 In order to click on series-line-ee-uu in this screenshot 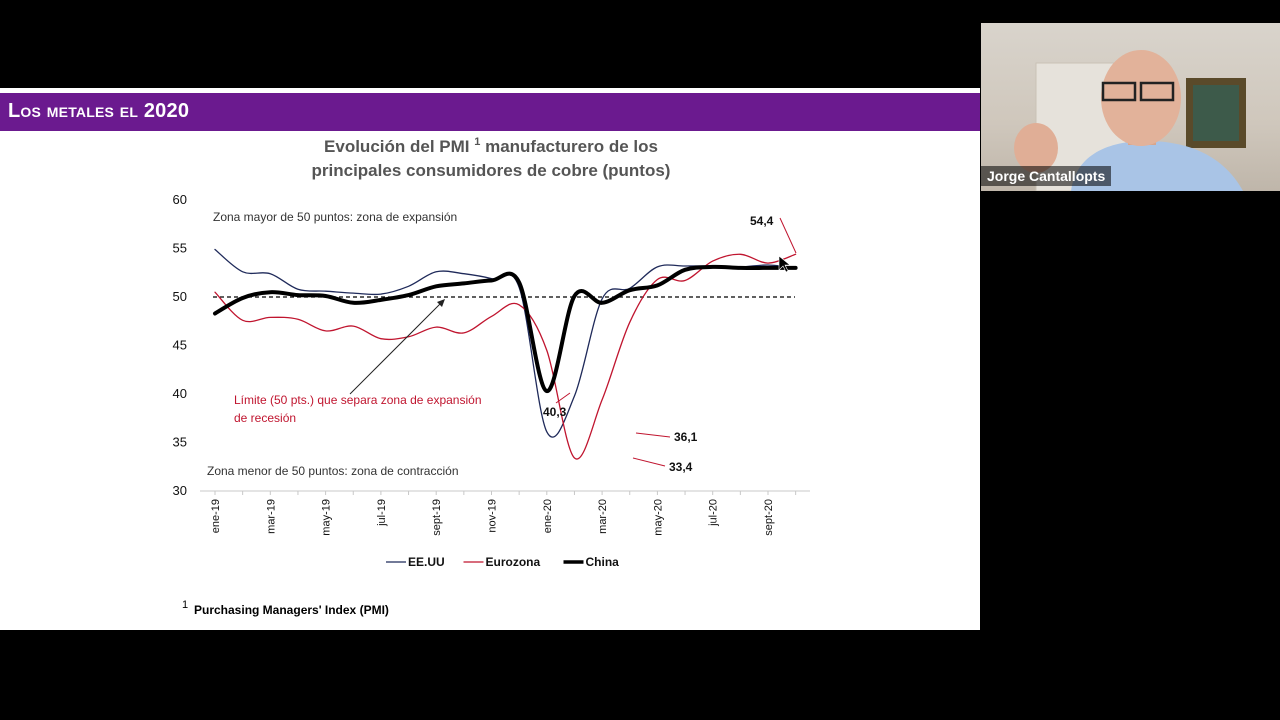, I will do `click(505, 343)`.